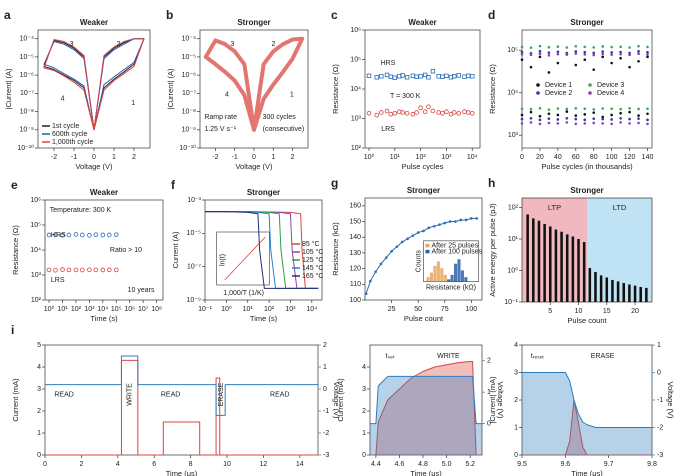 This screenshot has height=476, width=680. Describe the element at coordinates (455, 246) in the screenshot. I see `inset-legend-label: After 25 pulses` at that location.